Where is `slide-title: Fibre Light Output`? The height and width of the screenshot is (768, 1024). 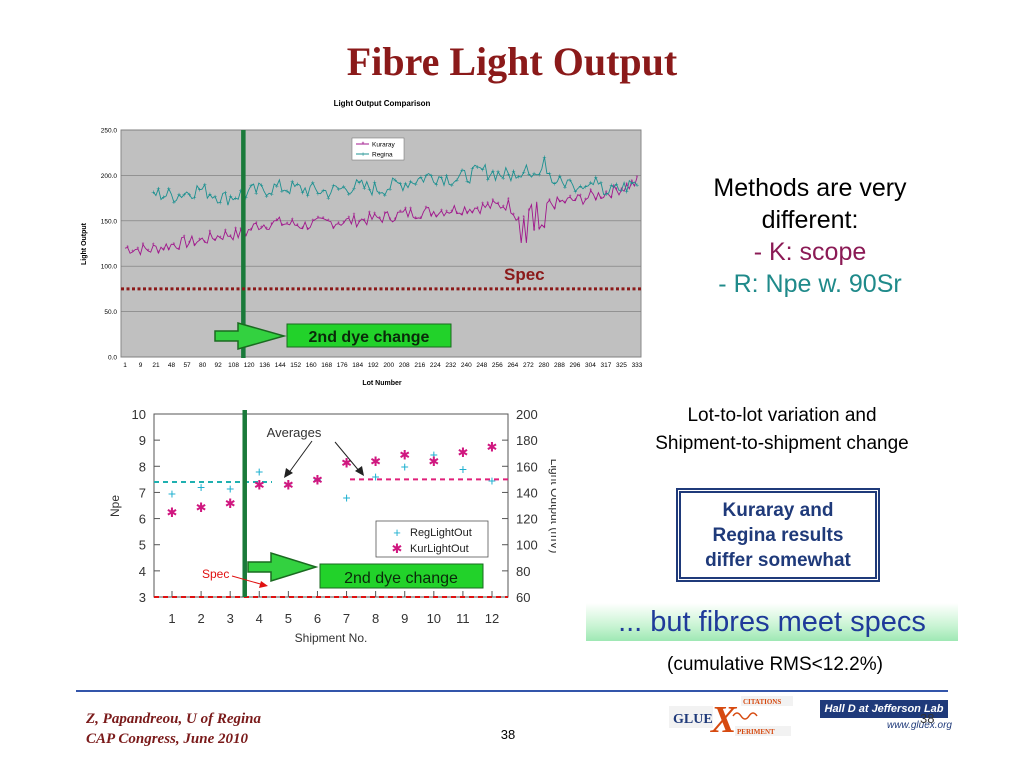 slide-title: Fibre Light Output is located at coordinates (512, 61).